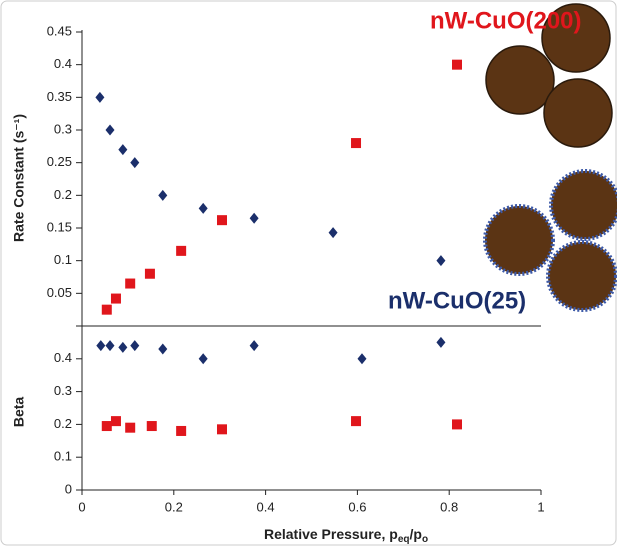  I want to click on x-axis-label-part: /p, so click(415, 534).